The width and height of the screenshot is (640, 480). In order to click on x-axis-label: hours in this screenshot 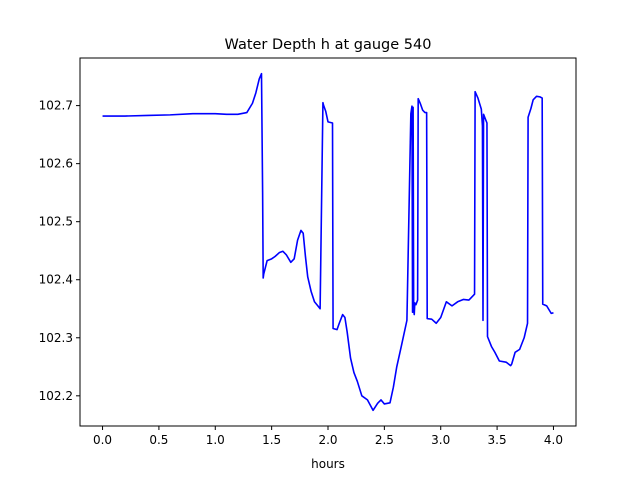, I will do `click(328, 464)`.